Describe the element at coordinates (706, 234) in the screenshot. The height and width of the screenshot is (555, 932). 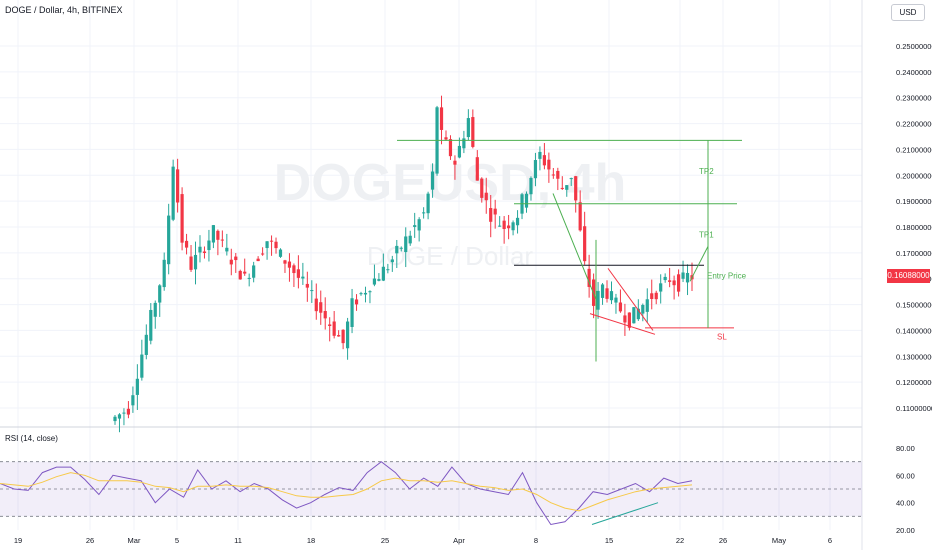
I see `tp1-label: TP1` at that location.